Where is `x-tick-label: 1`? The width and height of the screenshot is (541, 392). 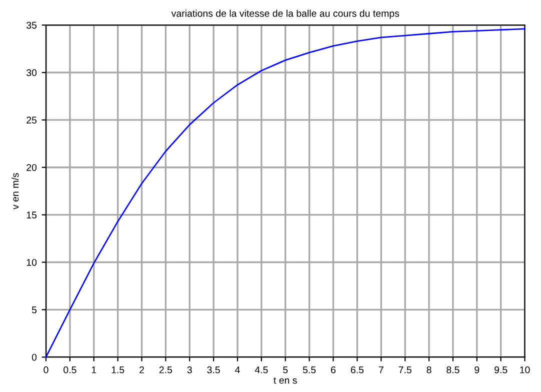
x-tick-label: 1 is located at coordinates (94, 370).